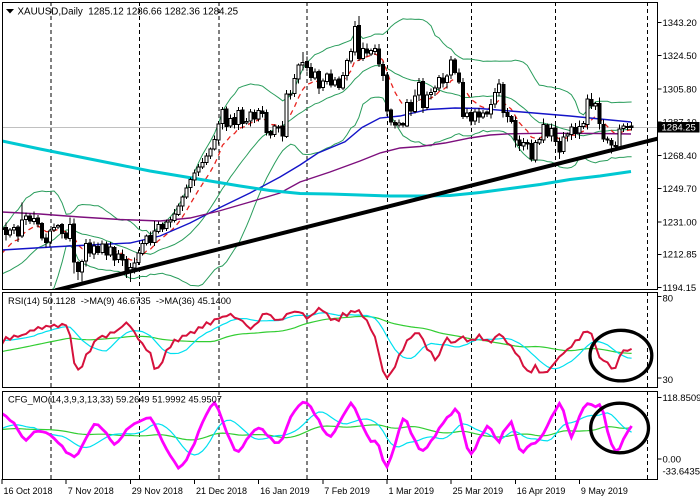 The width and height of the screenshot is (700, 500). Describe the element at coordinates (680, 189) in the screenshot. I see `svg-text: 1249.70` at that location.